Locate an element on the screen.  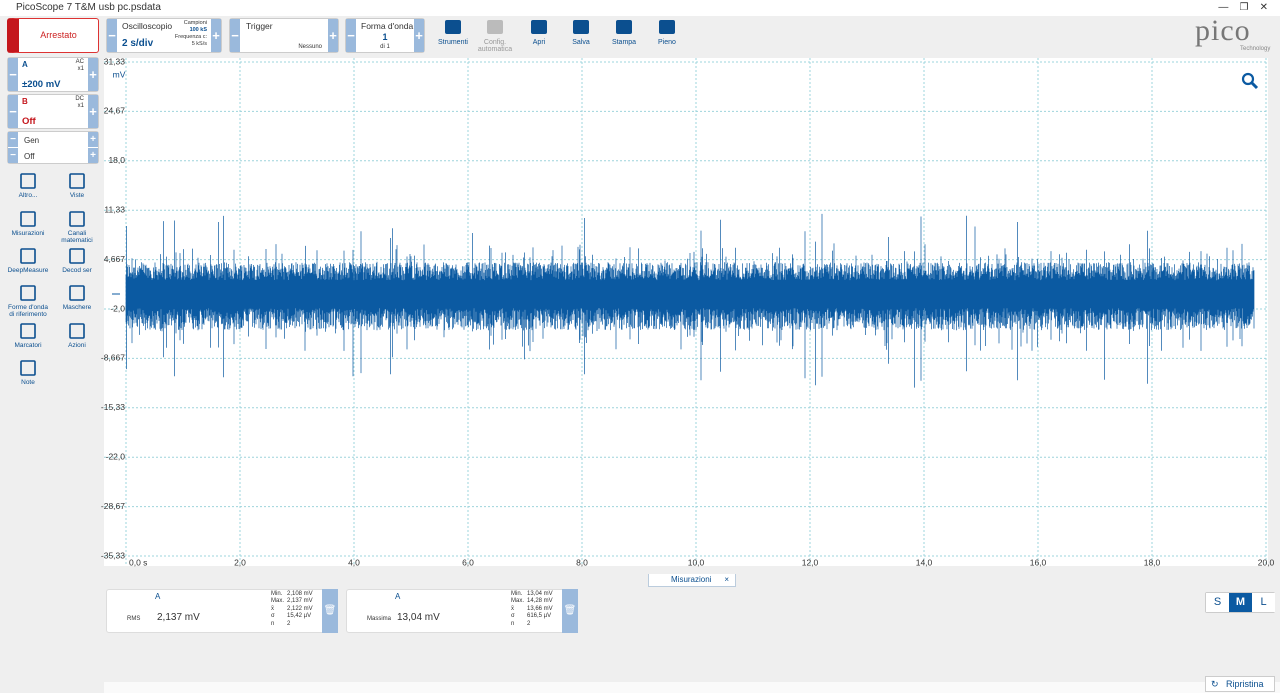
tab-label: Misurazioni is located at coordinates (691, 579).